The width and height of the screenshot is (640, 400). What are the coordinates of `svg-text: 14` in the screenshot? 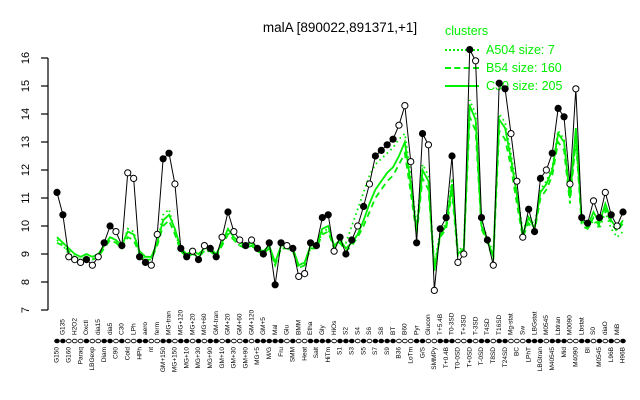 It's located at (26, 114).